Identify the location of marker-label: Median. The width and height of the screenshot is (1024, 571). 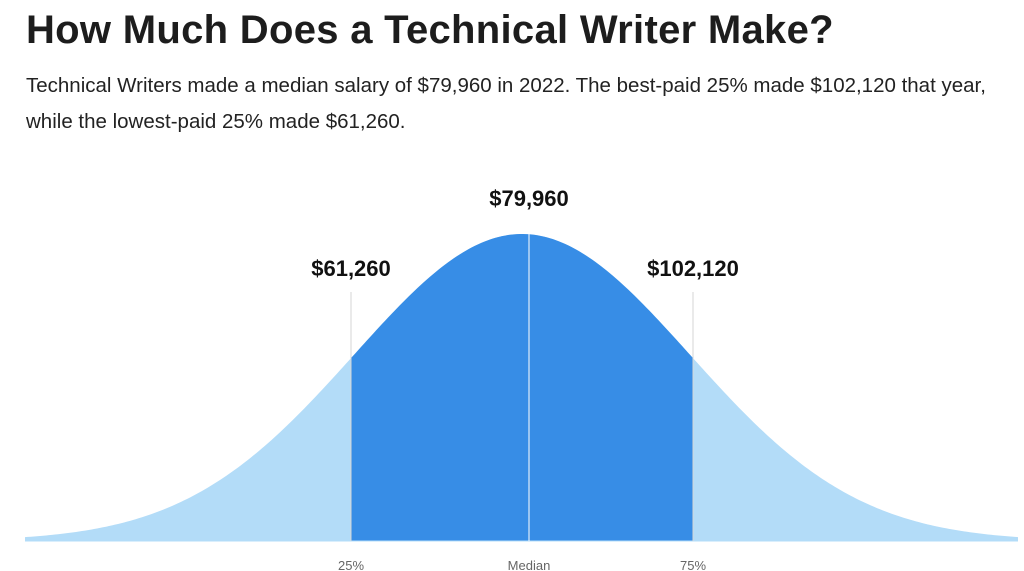
(529, 564).